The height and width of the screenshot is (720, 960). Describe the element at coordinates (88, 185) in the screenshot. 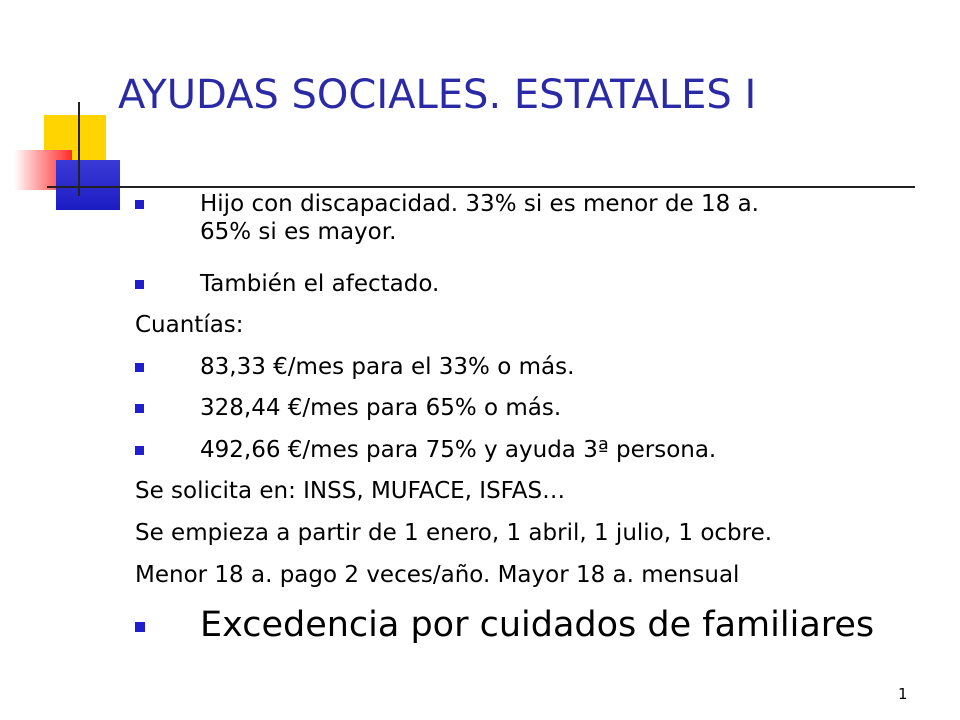

I see `blue-square-decoration` at that location.